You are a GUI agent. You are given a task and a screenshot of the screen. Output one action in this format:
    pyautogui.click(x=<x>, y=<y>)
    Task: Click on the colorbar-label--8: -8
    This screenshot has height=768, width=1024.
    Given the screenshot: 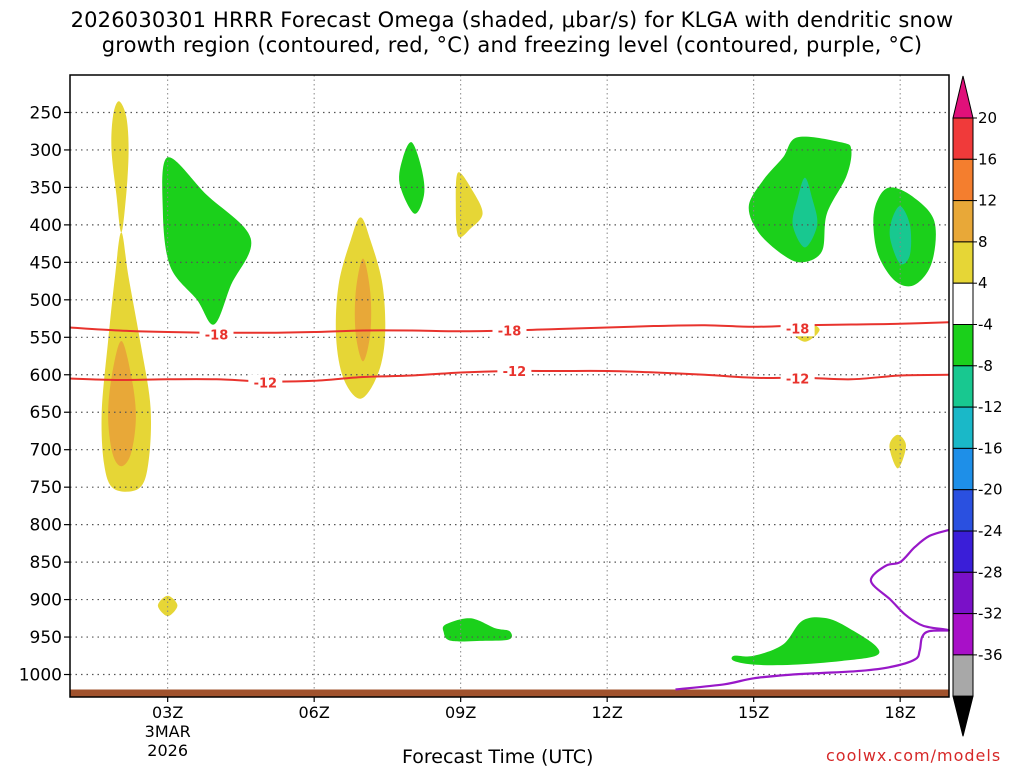 What is the action you would take?
    pyautogui.click(x=985, y=366)
    